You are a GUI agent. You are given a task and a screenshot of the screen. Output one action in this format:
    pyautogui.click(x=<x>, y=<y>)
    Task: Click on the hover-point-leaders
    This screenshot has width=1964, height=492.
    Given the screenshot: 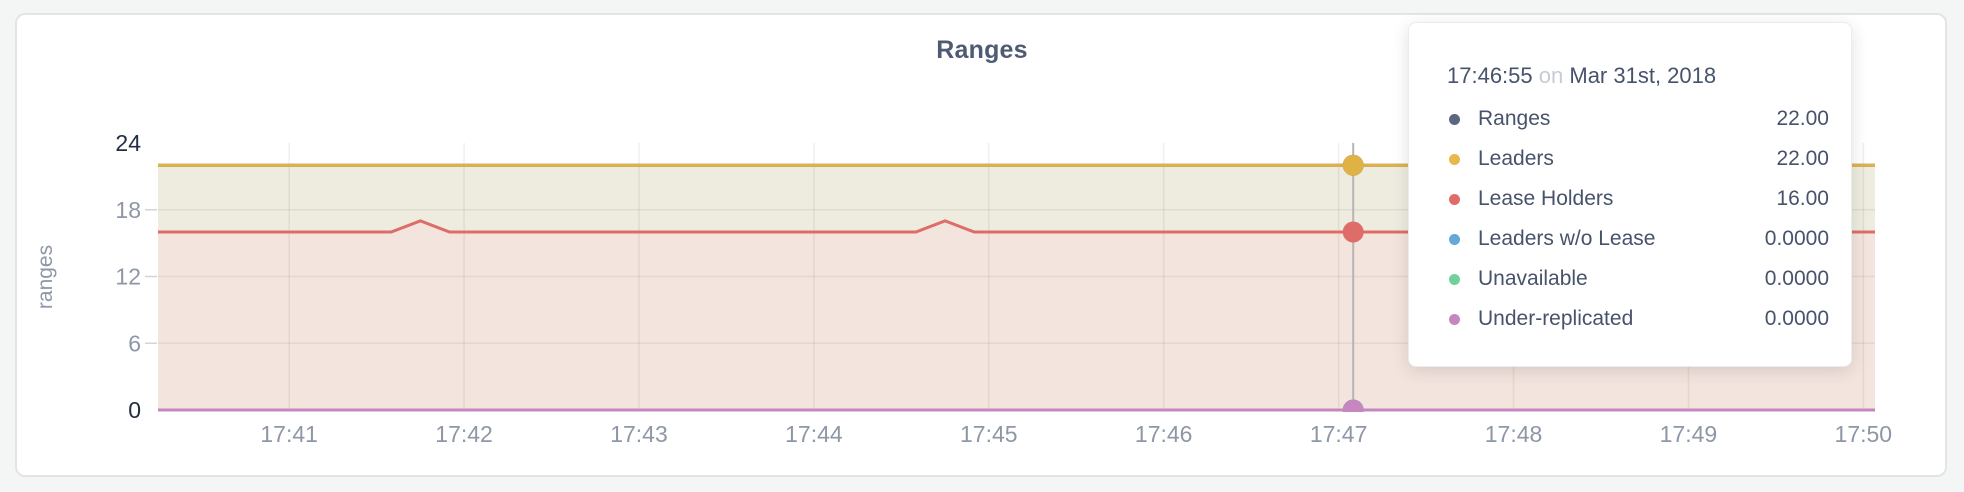 What is the action you would take?
    pyautogui.click(x=1353, y=165)
    